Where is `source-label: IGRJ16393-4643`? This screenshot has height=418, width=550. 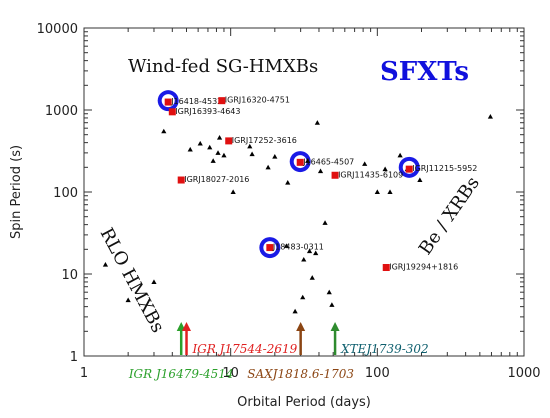
source-label: IGRJ16393-4643 is located at coordinates (207, 111).